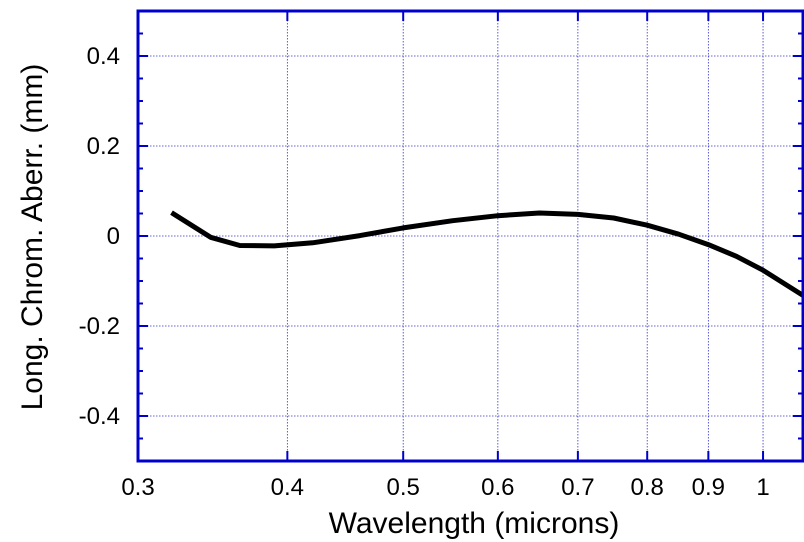 This screenshot has height=542, width=804. Describe the element at coordinates (32, 237) in the screenshot. I see `y-axis-title: Long. Chrom. Aberr. (mm)` at that location.